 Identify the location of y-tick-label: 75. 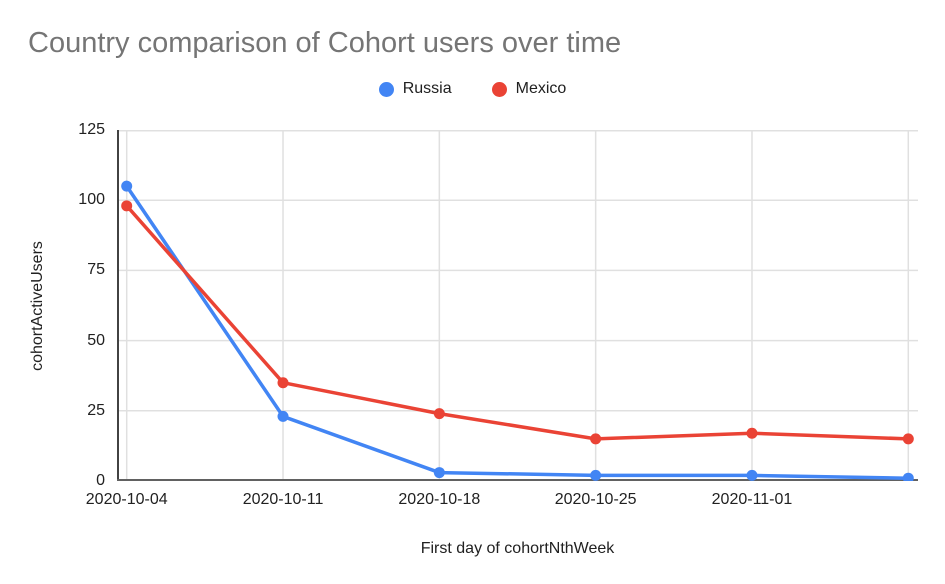
(96, 270).